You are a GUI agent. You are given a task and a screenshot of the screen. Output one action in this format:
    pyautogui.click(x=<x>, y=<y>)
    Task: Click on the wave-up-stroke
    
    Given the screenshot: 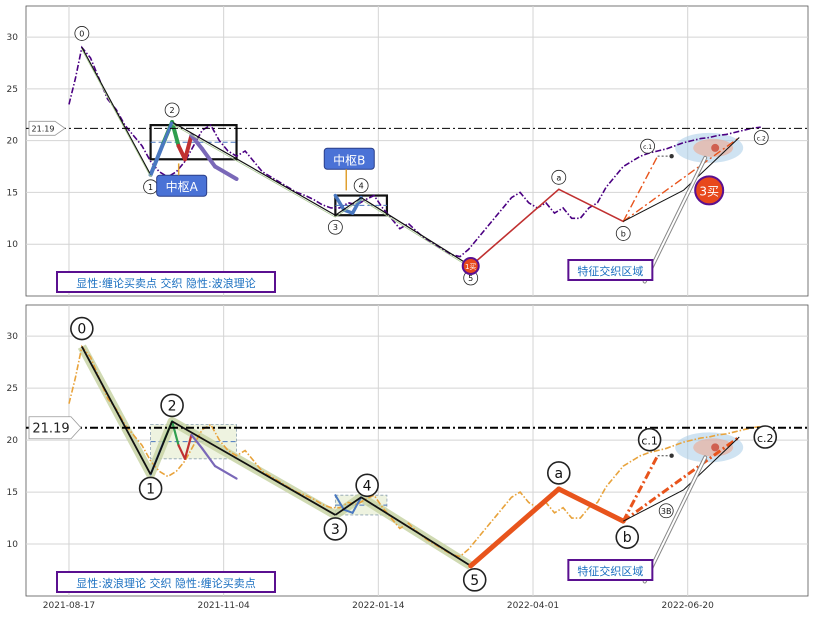 What is the action you would take?
    pyautogui.click(x=161, y=148)
    